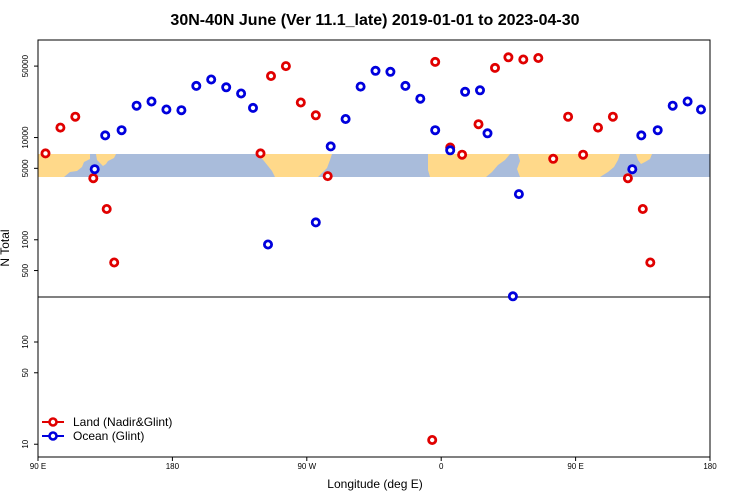 The height and width of the screenshot is (500, 750). What do you see at coordinates (6, 247) in the screenshot?
I see `y-axis-label: N Total` at bounding box center [6, 247].